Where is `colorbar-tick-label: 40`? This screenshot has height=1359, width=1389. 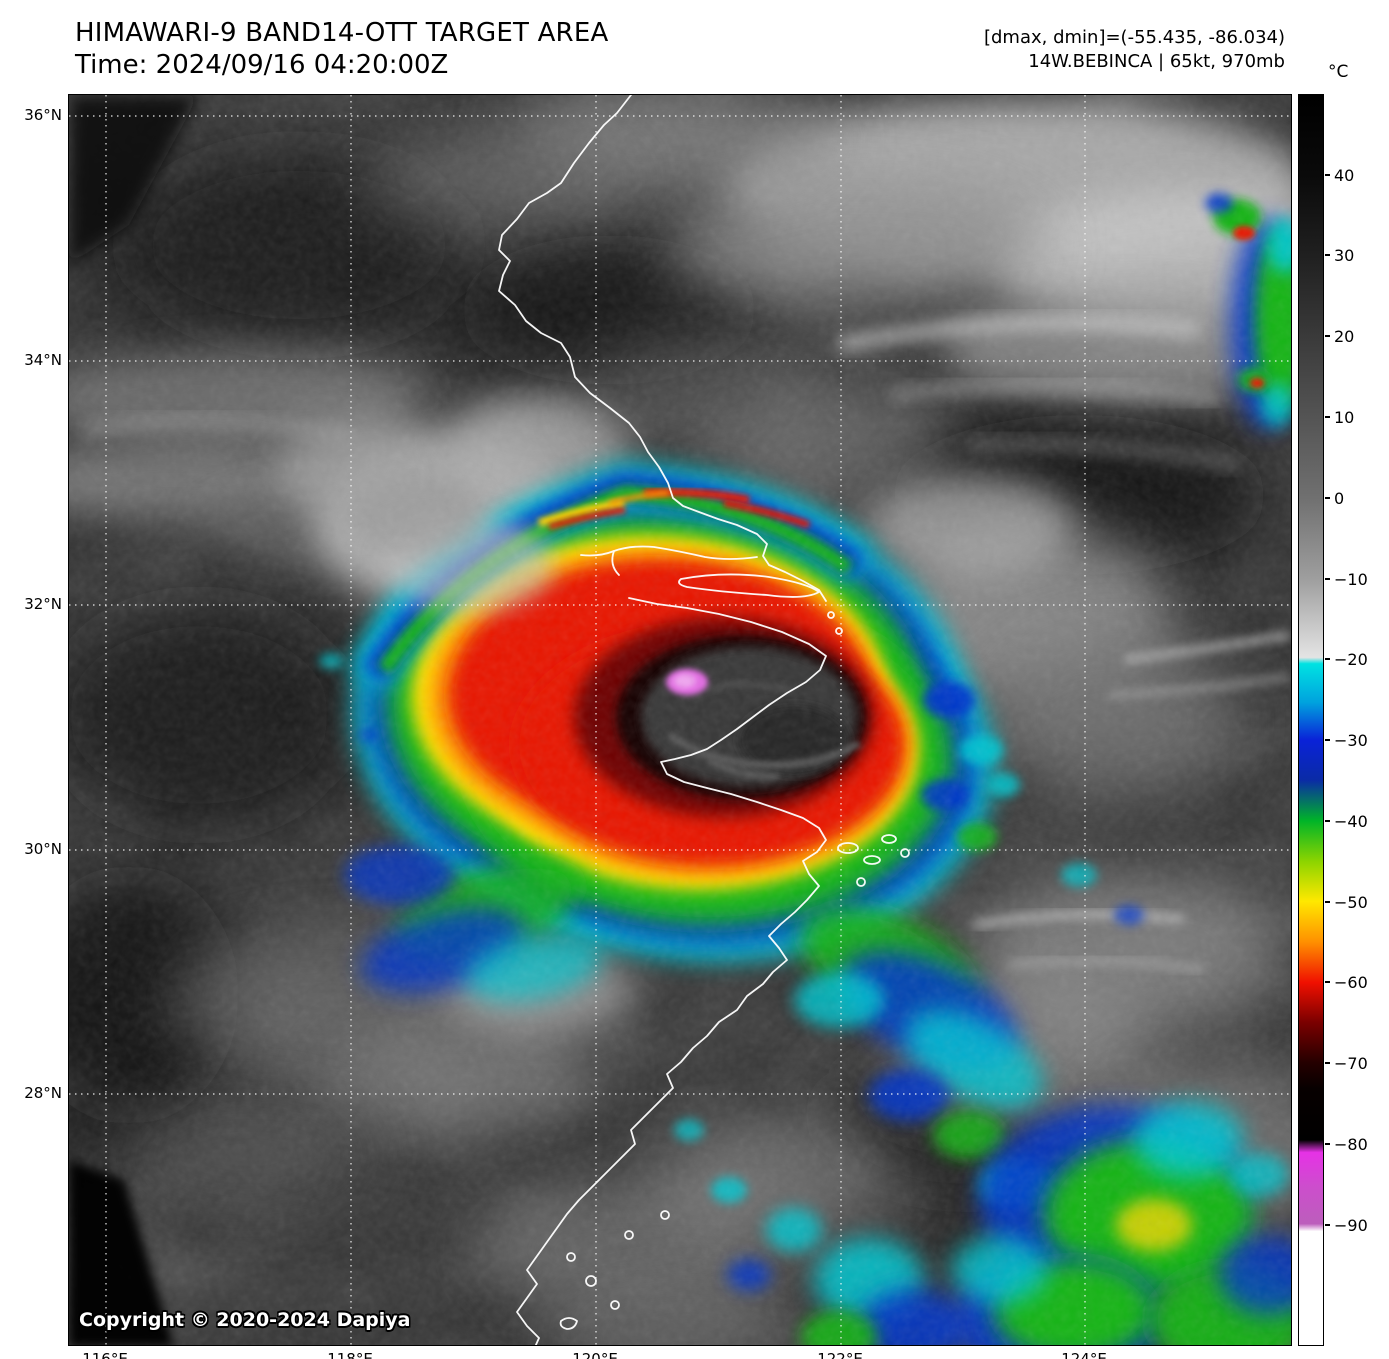
colorbar-tick-label: 40 is located at coordinates (1344, 175).